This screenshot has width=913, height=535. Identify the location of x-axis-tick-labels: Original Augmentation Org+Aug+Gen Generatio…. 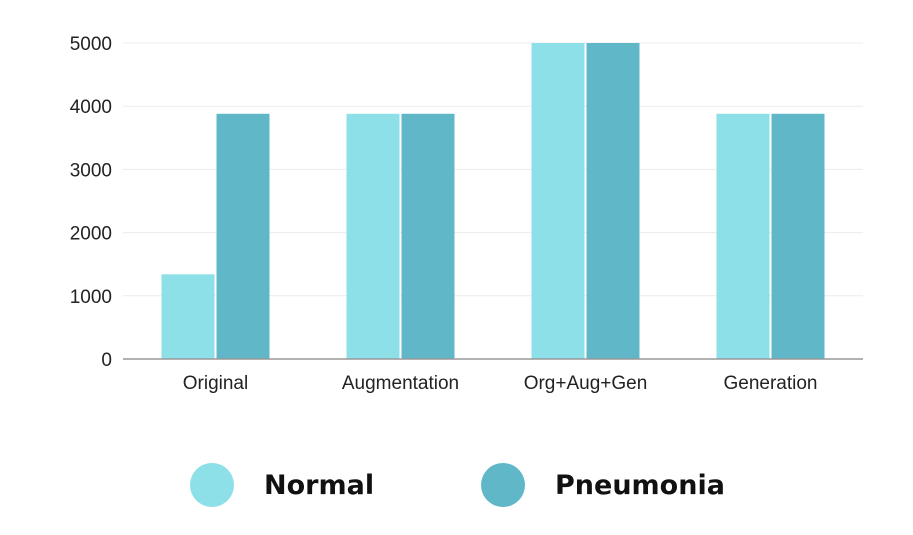
(500, 383).